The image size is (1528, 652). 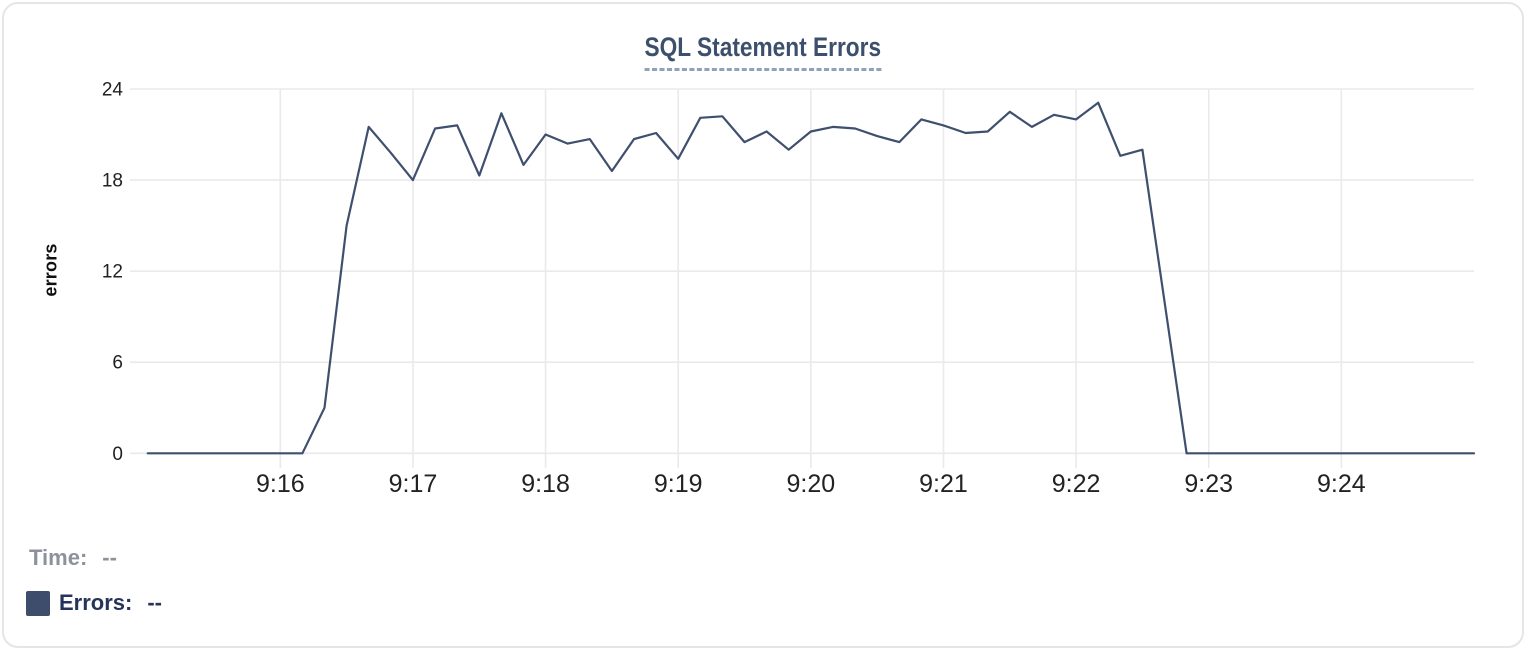 I want to click on x-tick-label: 9:20, so click(x=811, y=484).